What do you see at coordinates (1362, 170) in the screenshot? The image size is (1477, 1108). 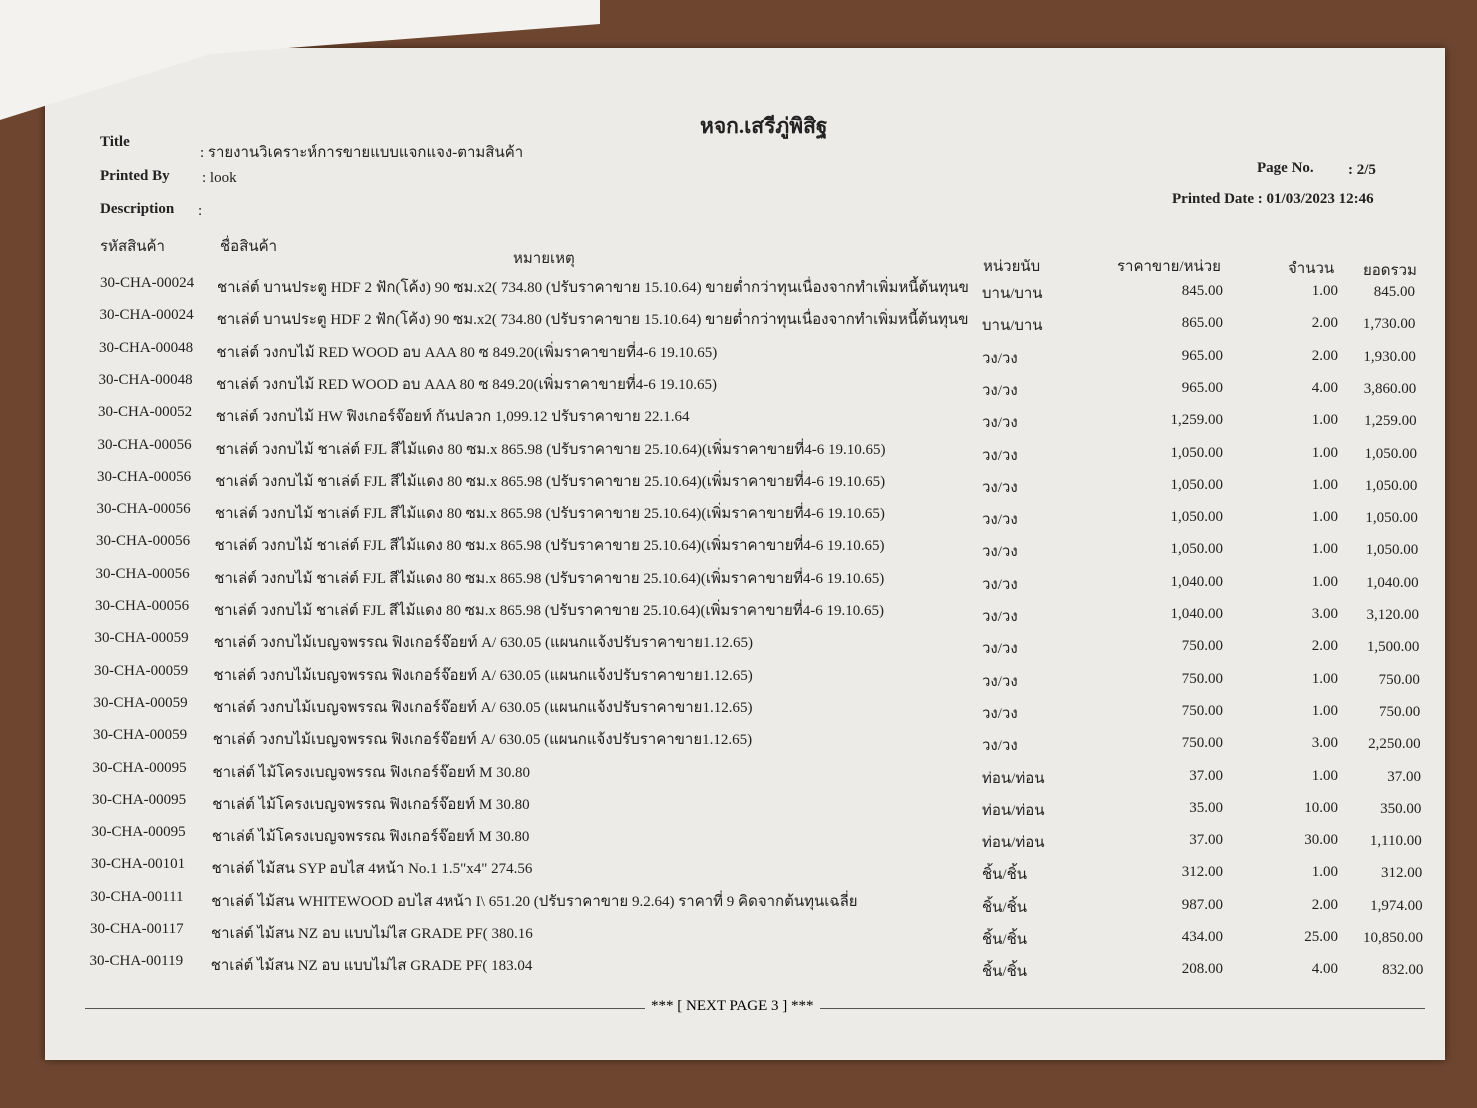 I see `page-value: : 2/5` at bounding box center [1362, 170].